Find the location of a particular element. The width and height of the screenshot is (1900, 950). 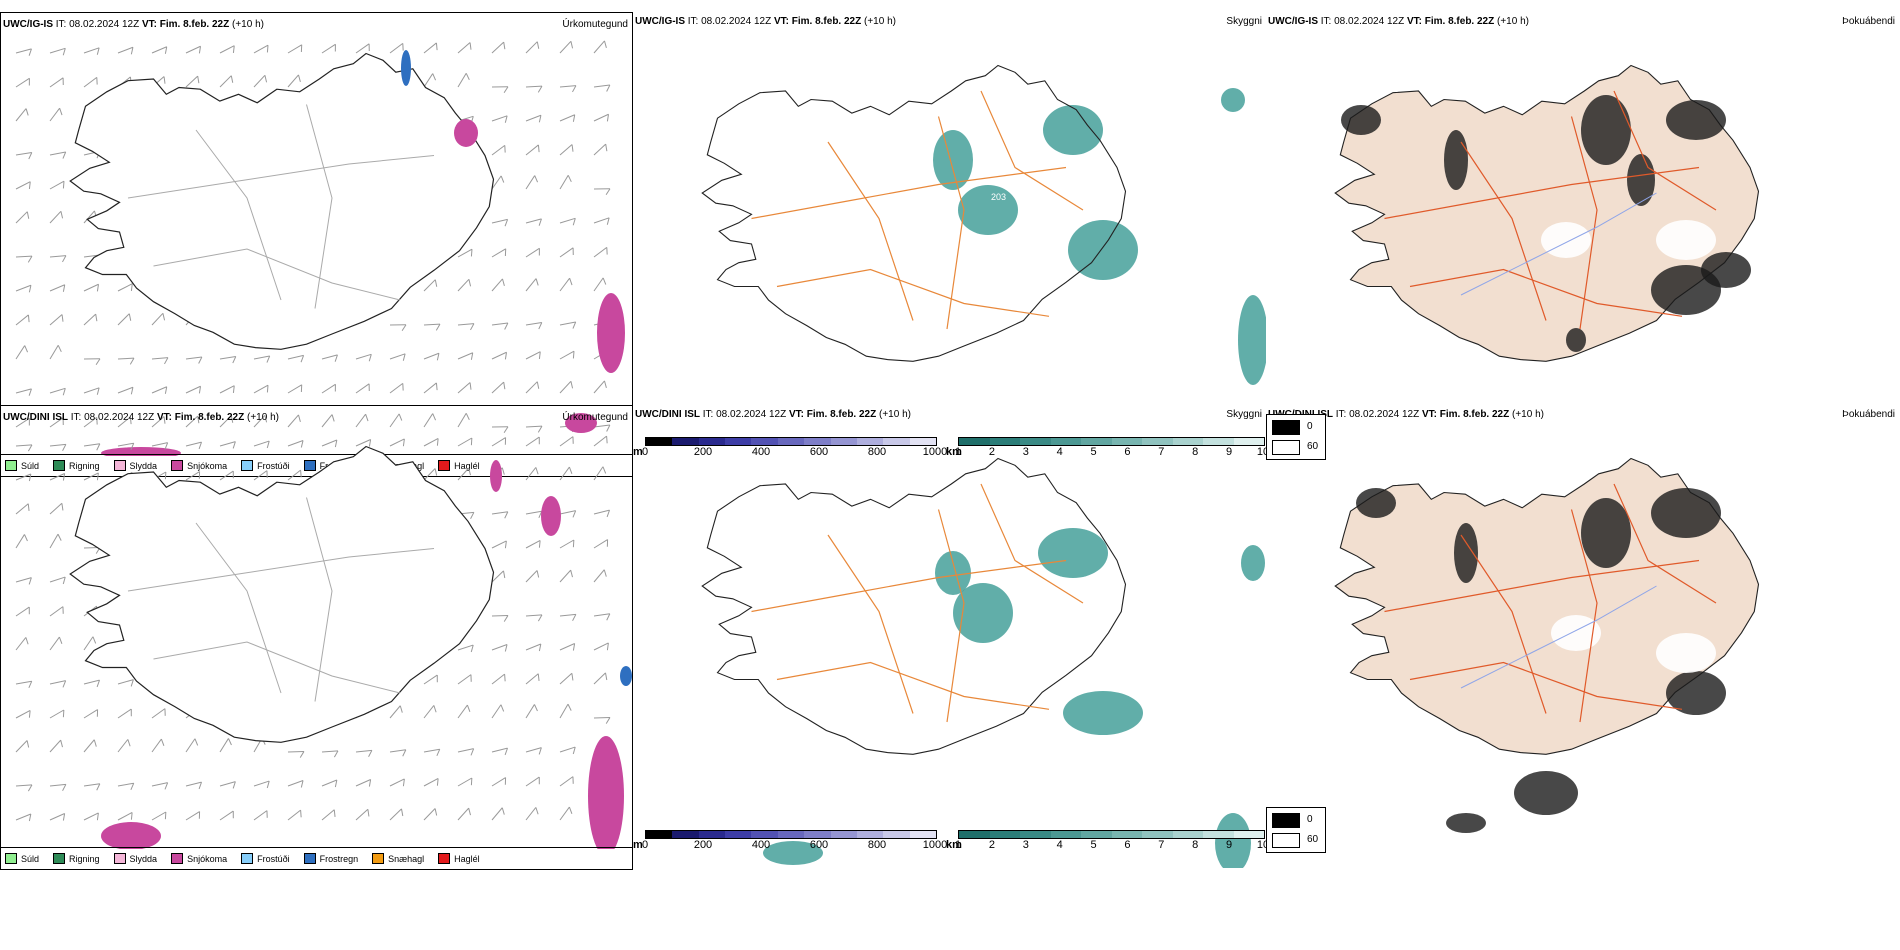

field-title: Þokuábendi is located at coordinates (1868, 414).